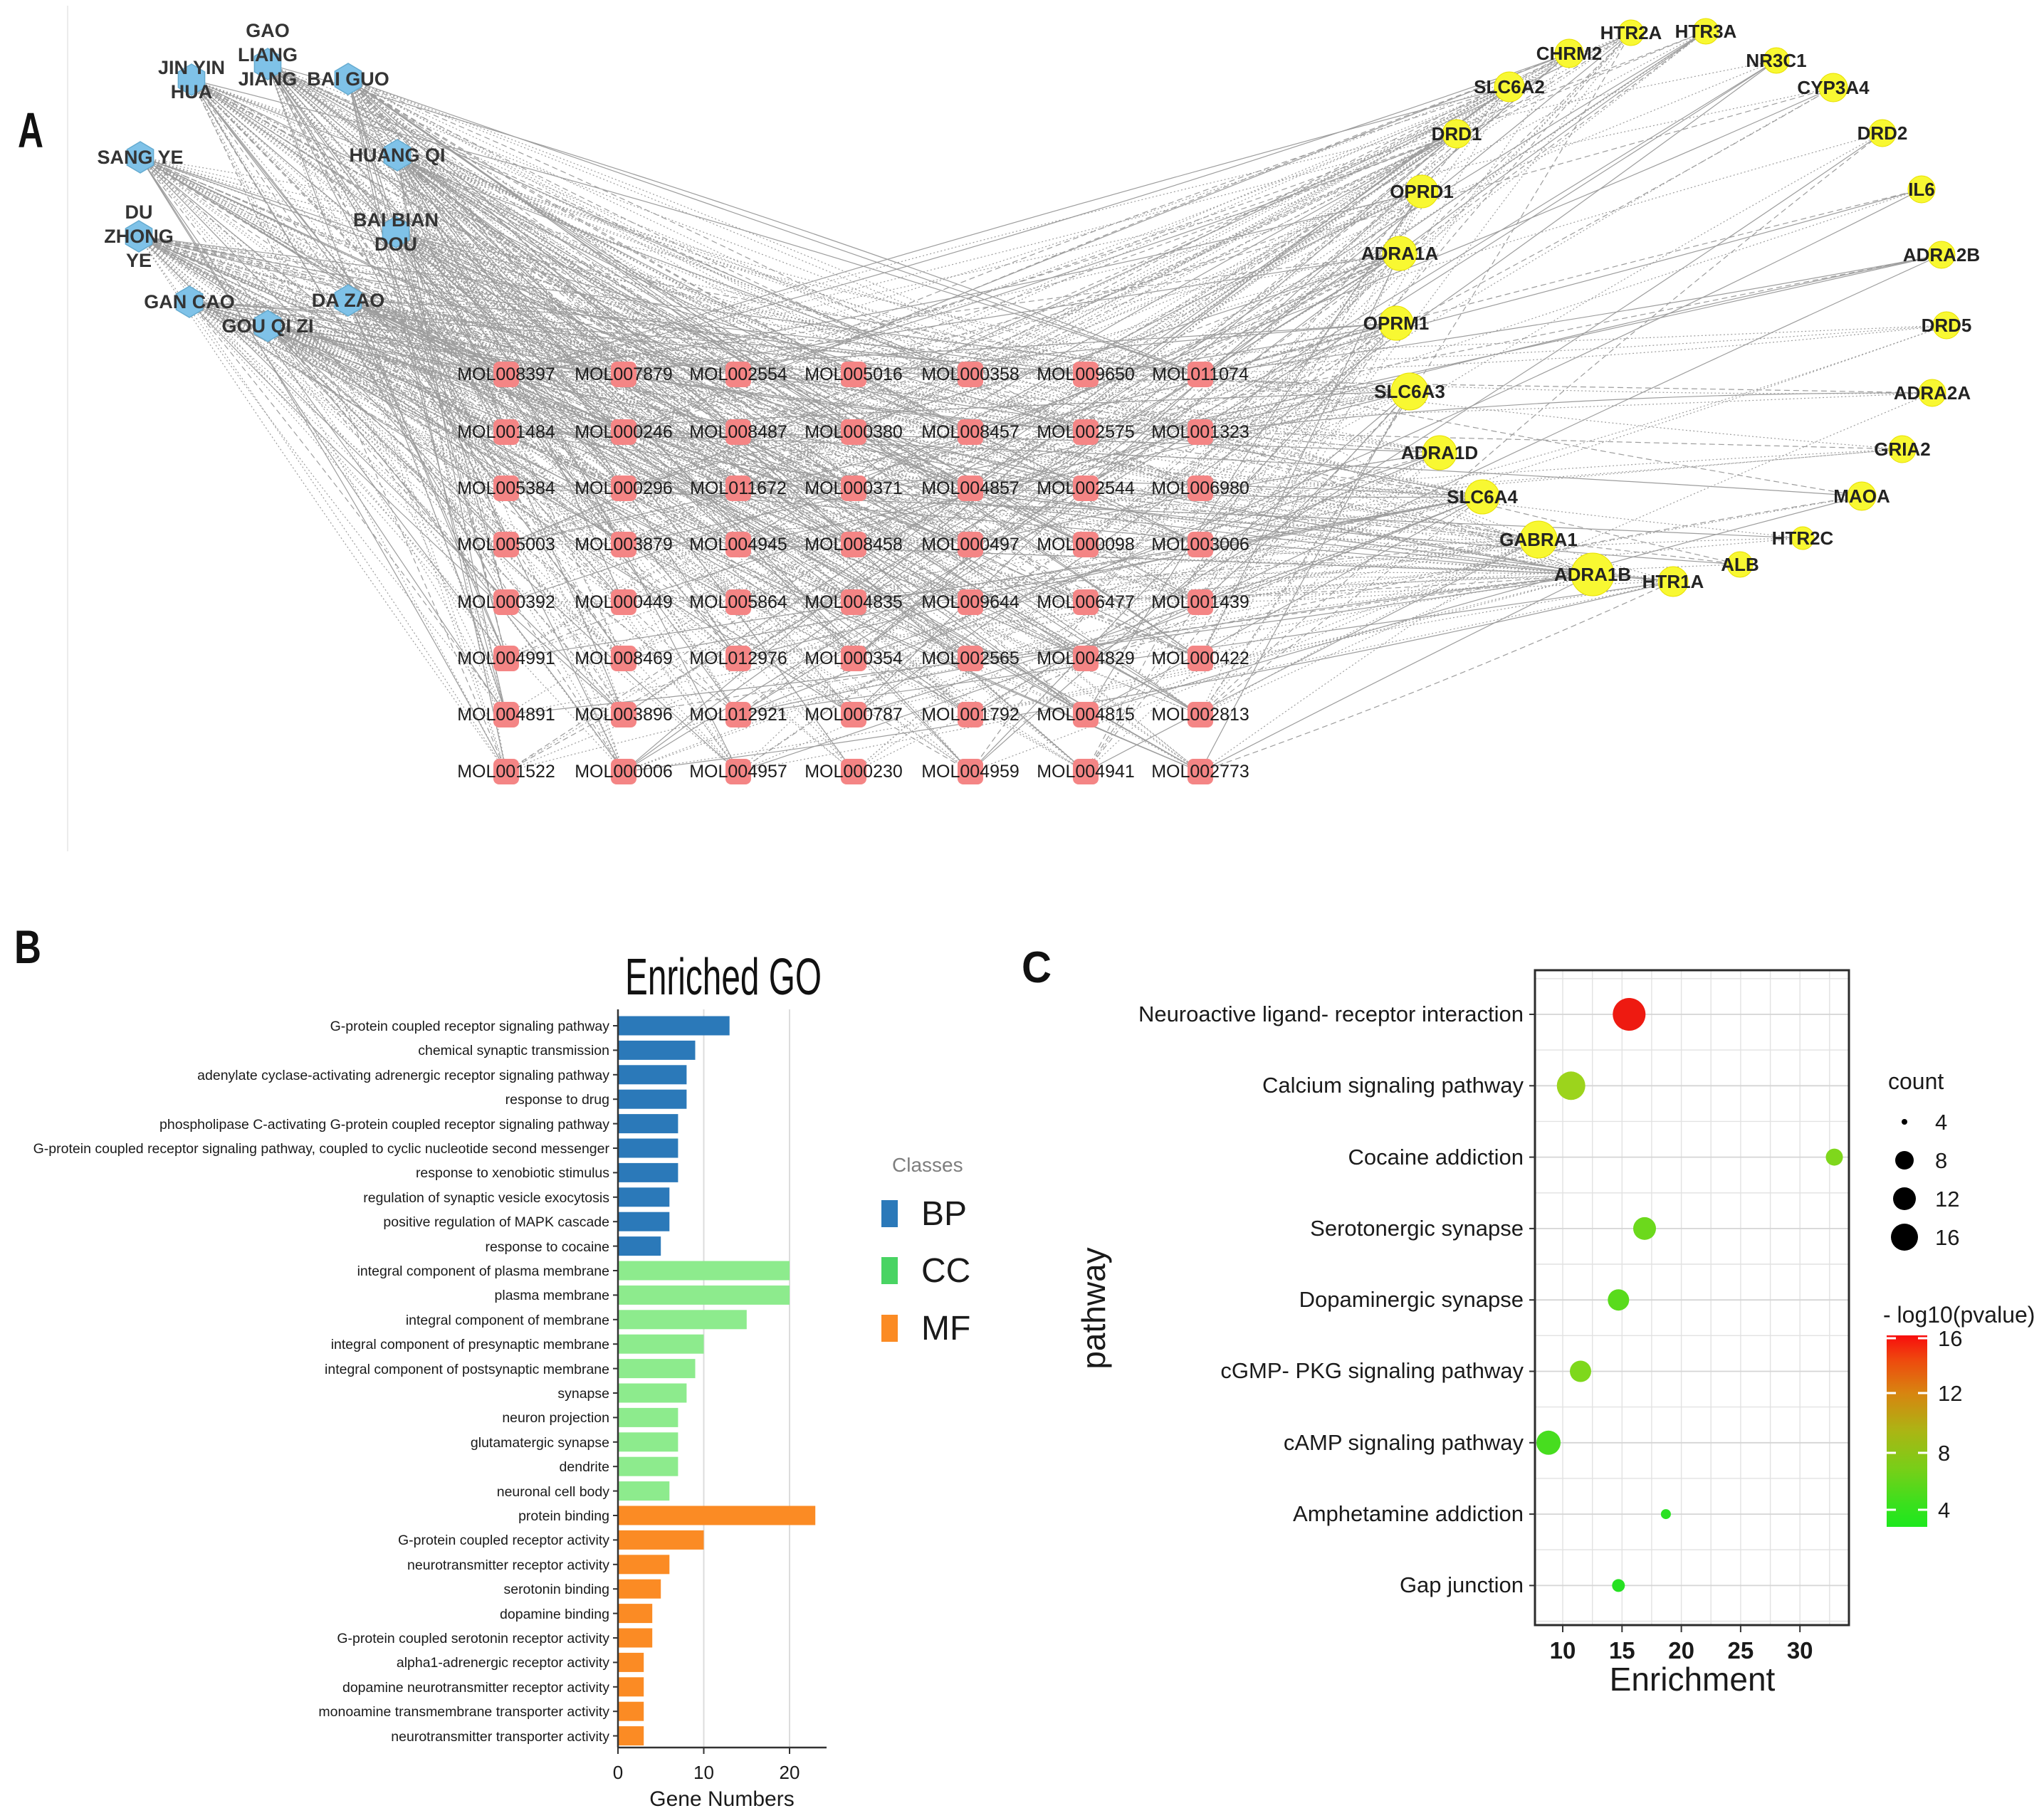  Describe the element at coordinates (738, 658) in the screenshot. I see `svg-text: MOL012976` at that location.